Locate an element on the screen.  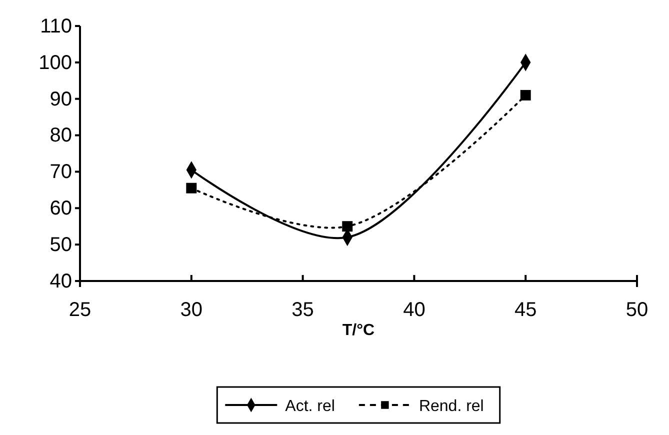
y-tick-label: 100 is located at coordinates (55, 63).